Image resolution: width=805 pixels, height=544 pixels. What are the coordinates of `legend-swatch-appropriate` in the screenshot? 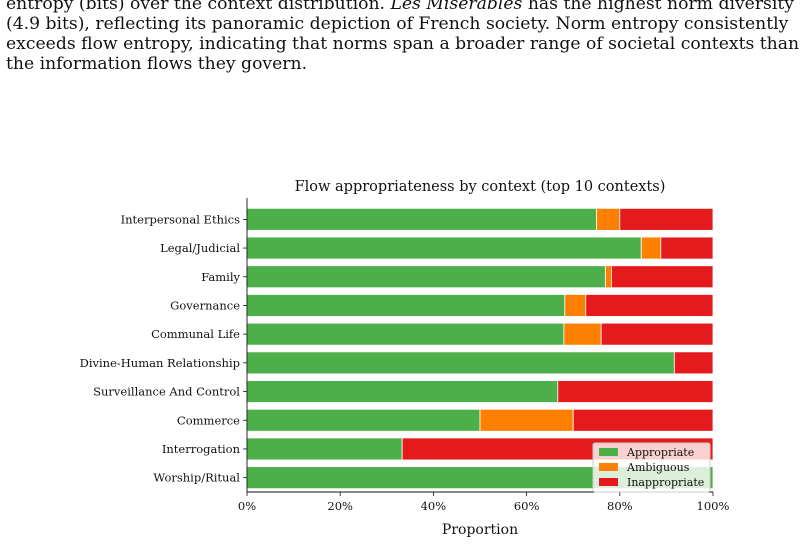 It's located at (608, 452).